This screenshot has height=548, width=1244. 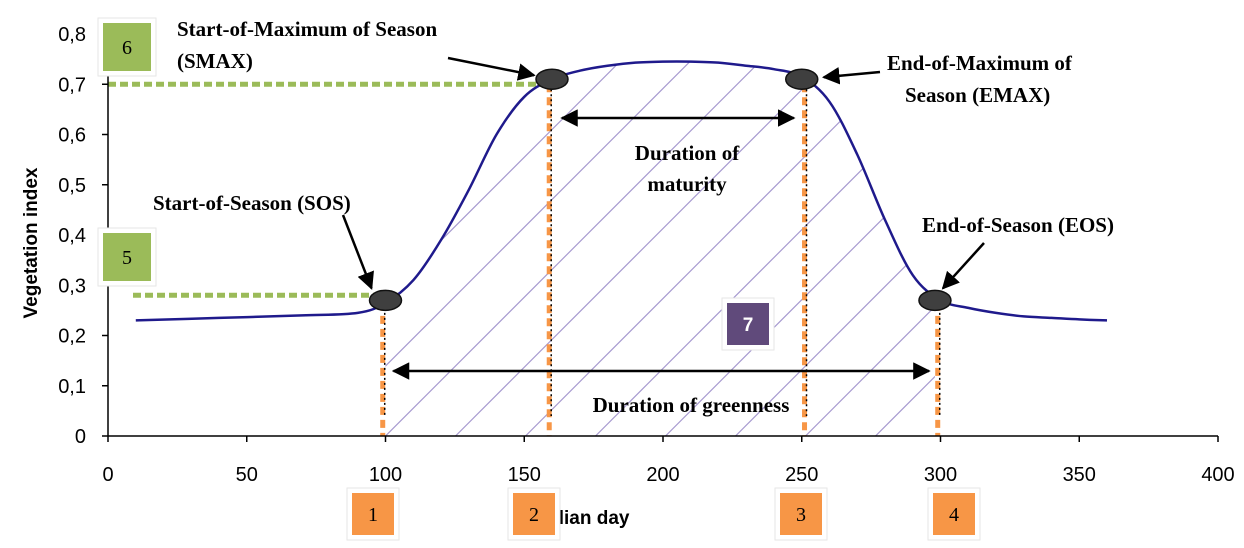 What do you see at coordinates (252, 203) in the screenshot?
I see `sos-label: Start-of-Season (SOS)` at bounding box center [252, 203].